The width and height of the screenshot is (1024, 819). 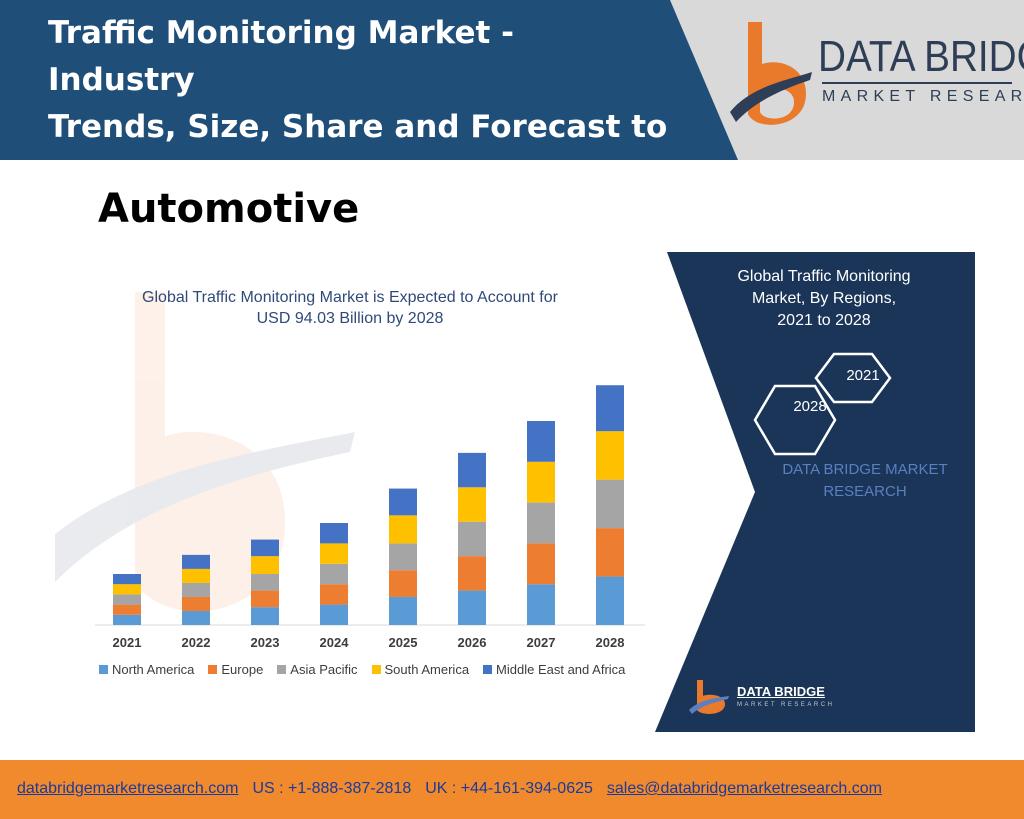 What do you see at coordinates (863, 375) in the screenshot?
I see `hex-2021-label: 2021` at bounding box center [863, 375].